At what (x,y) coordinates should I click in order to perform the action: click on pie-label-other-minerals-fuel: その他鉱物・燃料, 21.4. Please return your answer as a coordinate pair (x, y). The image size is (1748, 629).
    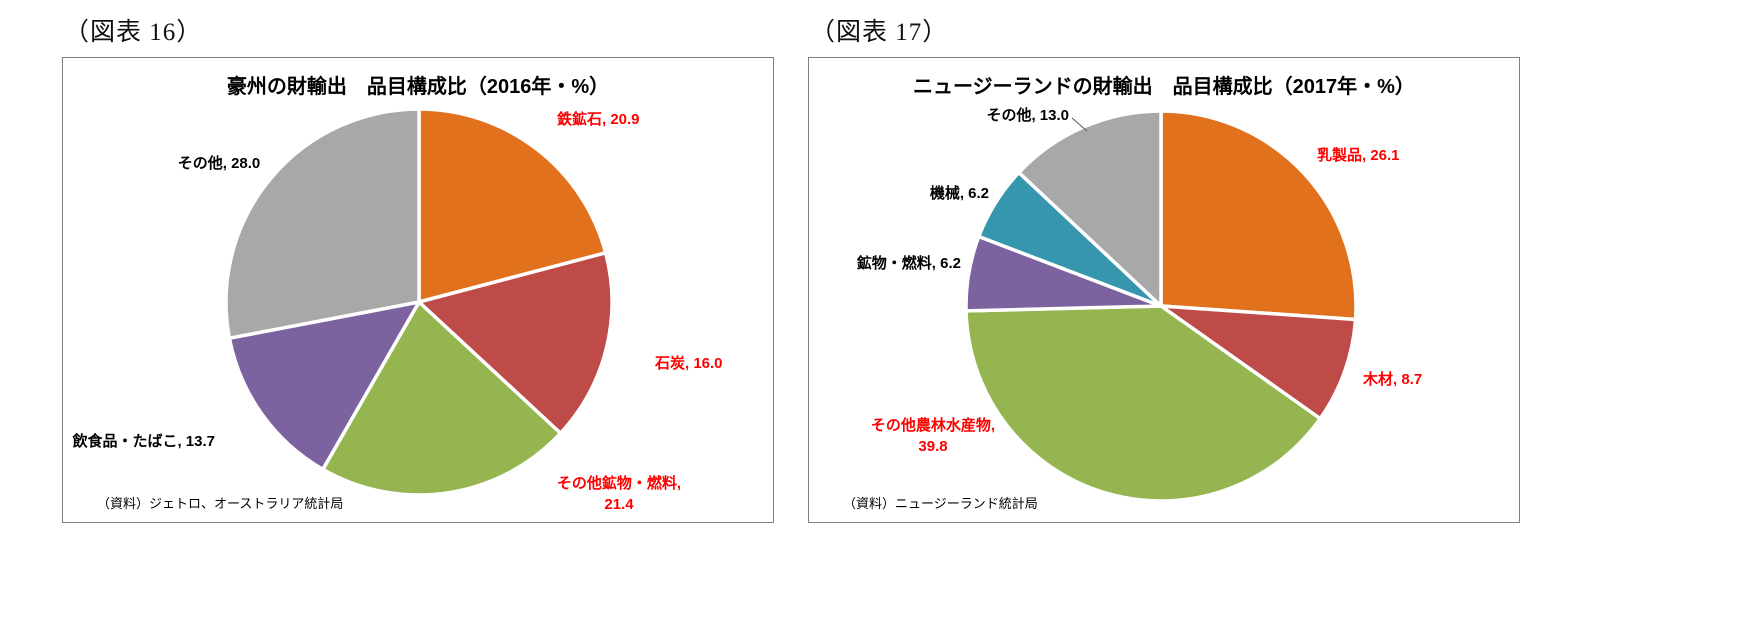
    Looking at the image, I should click on (619, 493).